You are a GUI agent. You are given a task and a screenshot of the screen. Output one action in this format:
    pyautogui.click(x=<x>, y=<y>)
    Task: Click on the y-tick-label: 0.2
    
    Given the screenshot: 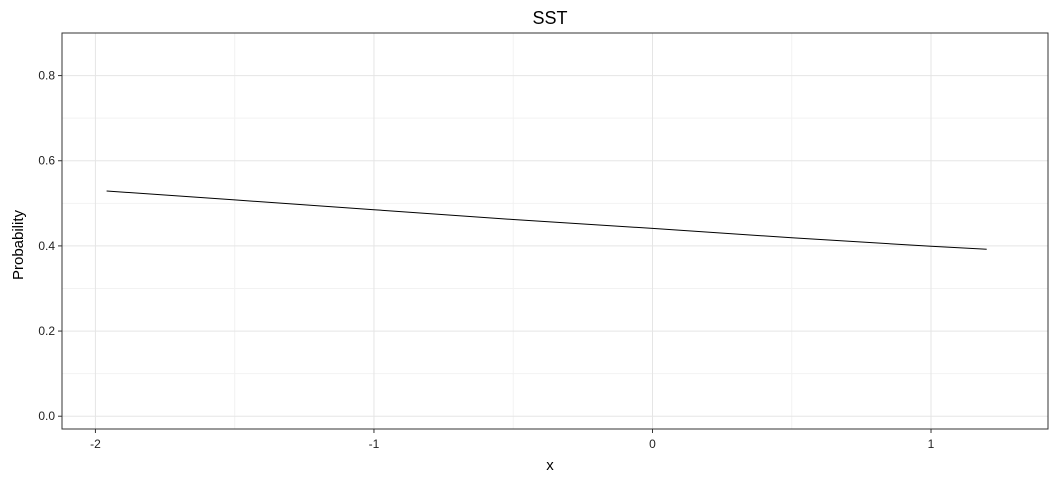 What is the action you would take?
    pyautogui.click(x=46, y=331)
    